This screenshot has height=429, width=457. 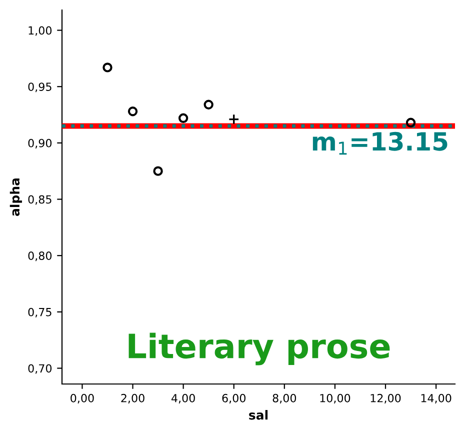 What do you see at coordinates (16, 197) in the screenshot?
I see `y-axis-title: alpha` at bounding box center [16, 197].